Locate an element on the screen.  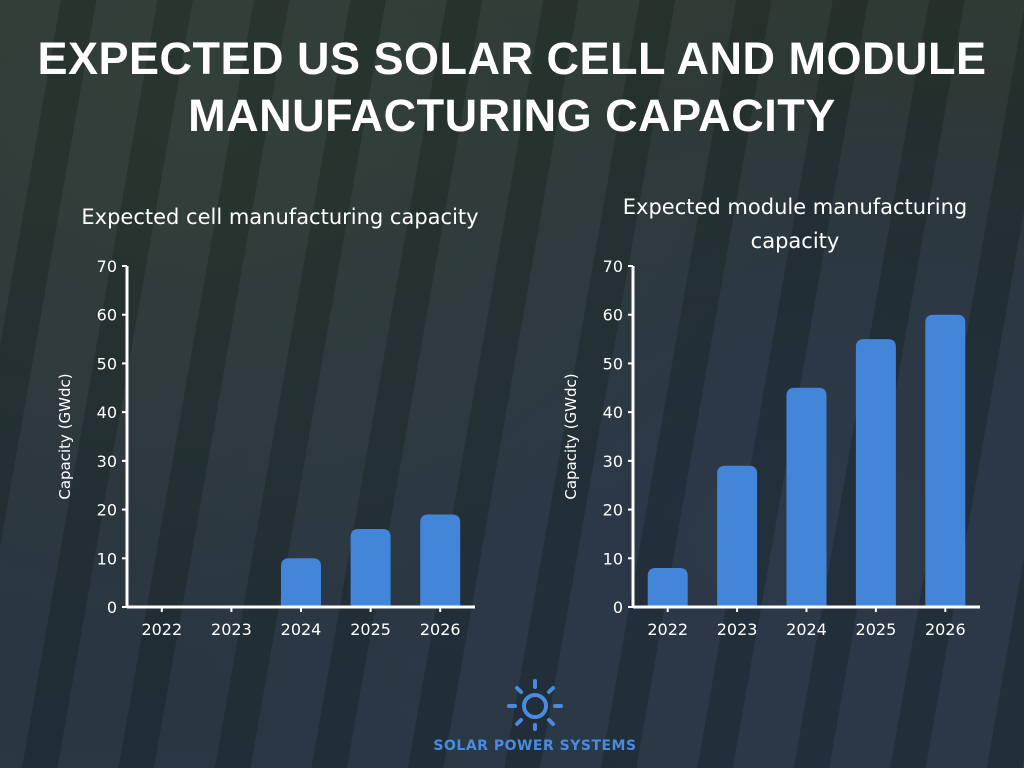
brand-name: SOLAR POWER SYSTEMS is located at coordinates (535, 746).